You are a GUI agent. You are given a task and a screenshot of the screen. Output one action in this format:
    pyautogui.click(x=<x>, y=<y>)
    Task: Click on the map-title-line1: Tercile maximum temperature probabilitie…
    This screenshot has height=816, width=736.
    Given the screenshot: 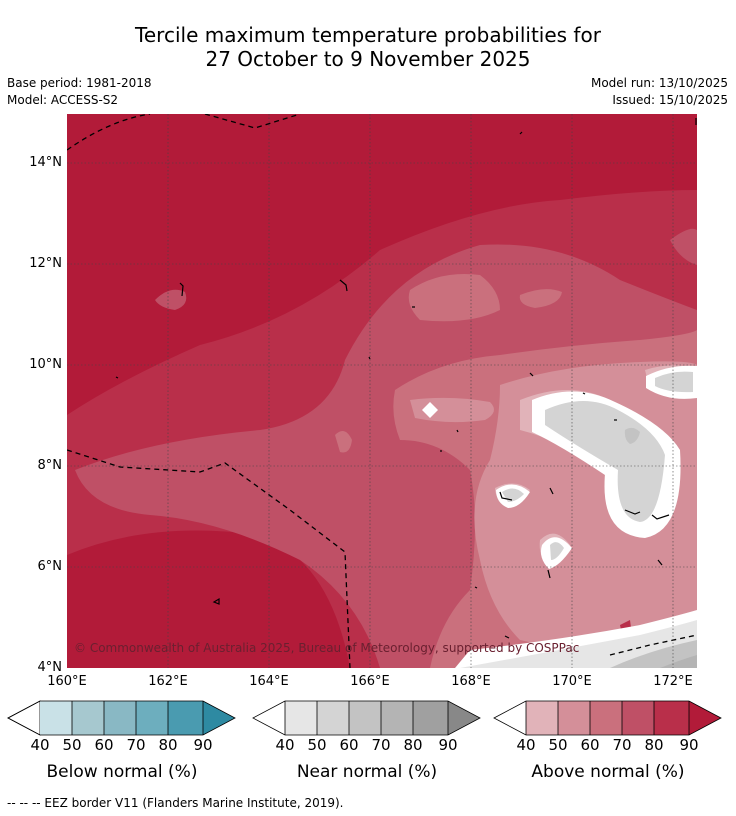 What is the action you would take?
    pyautogui.click(x=368, y=35)
    